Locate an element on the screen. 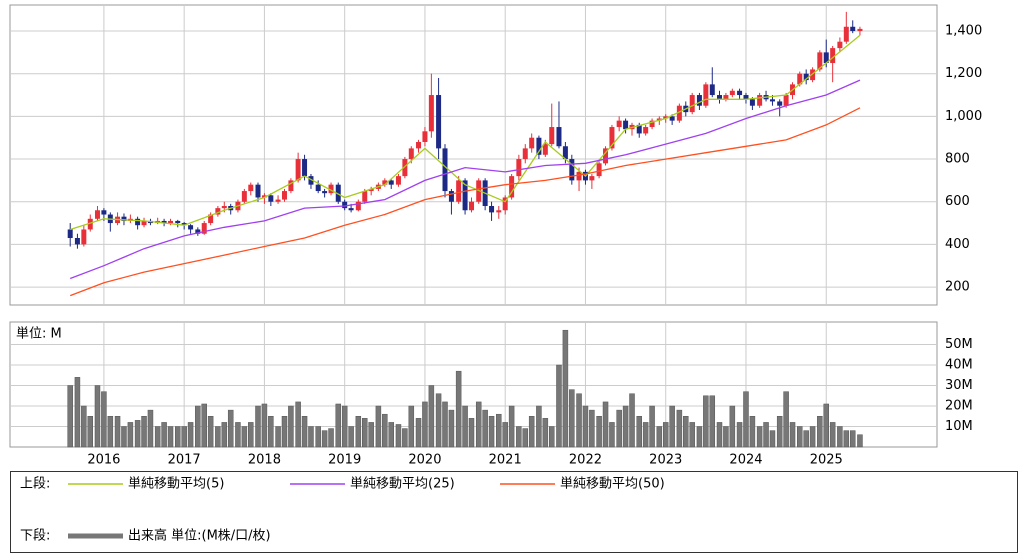 This screenshot has height=556, width=1024. y-tick-label: 50M is located at coordinates (959, 344).